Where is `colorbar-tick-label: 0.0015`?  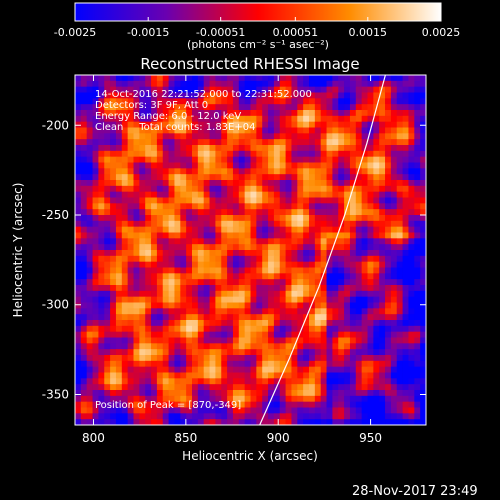 colorbar-tick-label: 0.0015 is located at coordinates (368, 32).